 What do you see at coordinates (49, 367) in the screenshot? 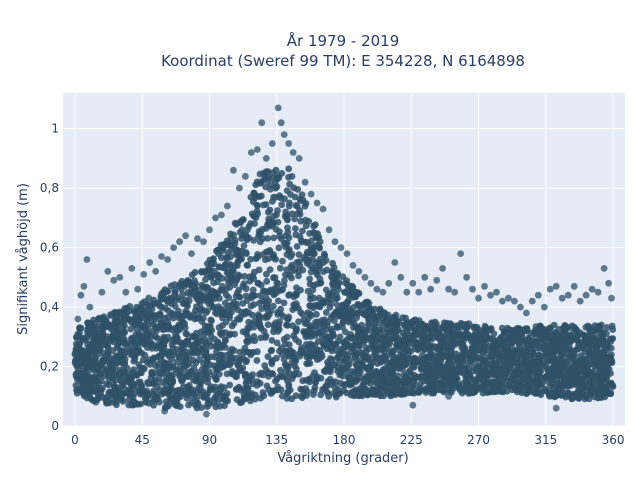
I see `y-tick-label: 0,2` at bounding box center [49, 367].